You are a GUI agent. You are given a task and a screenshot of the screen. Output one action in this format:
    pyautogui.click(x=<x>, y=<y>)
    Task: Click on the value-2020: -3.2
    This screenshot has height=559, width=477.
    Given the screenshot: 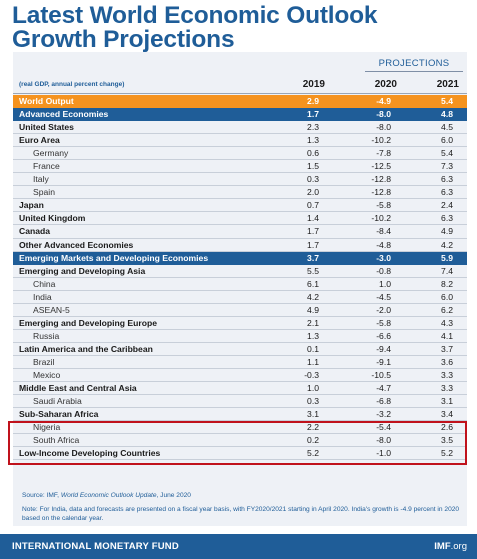 What is the action you would take?
    pyautogui.click(x=383, y=414)
    